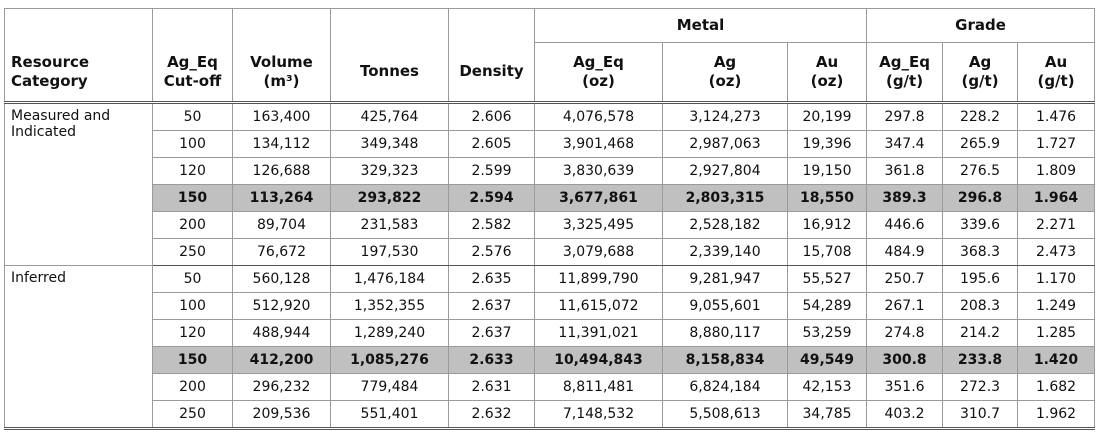 The image size is (1100, 434). I want to click on column-header: Ag (g/t), so click(980, 73).